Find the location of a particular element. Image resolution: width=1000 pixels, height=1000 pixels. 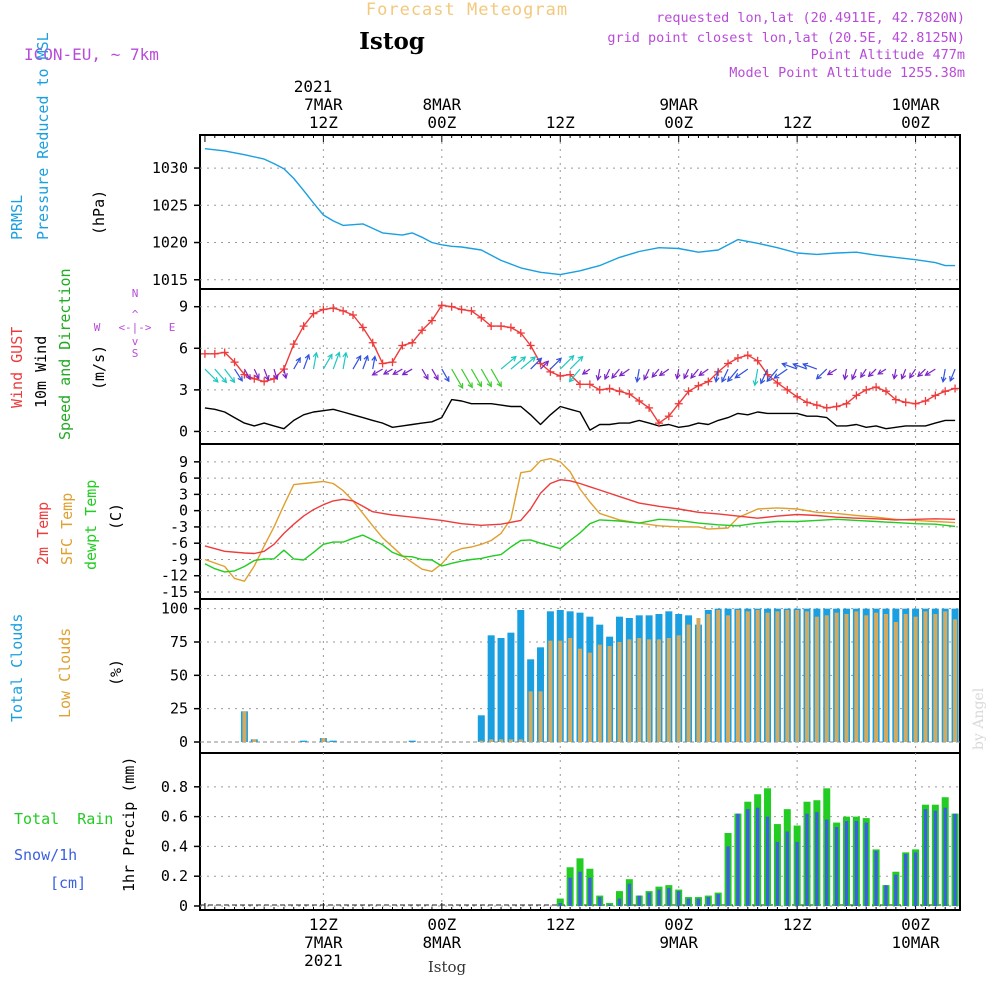

model-name: ICON-EU, ~ 7km is located at coordinates (91, 54).